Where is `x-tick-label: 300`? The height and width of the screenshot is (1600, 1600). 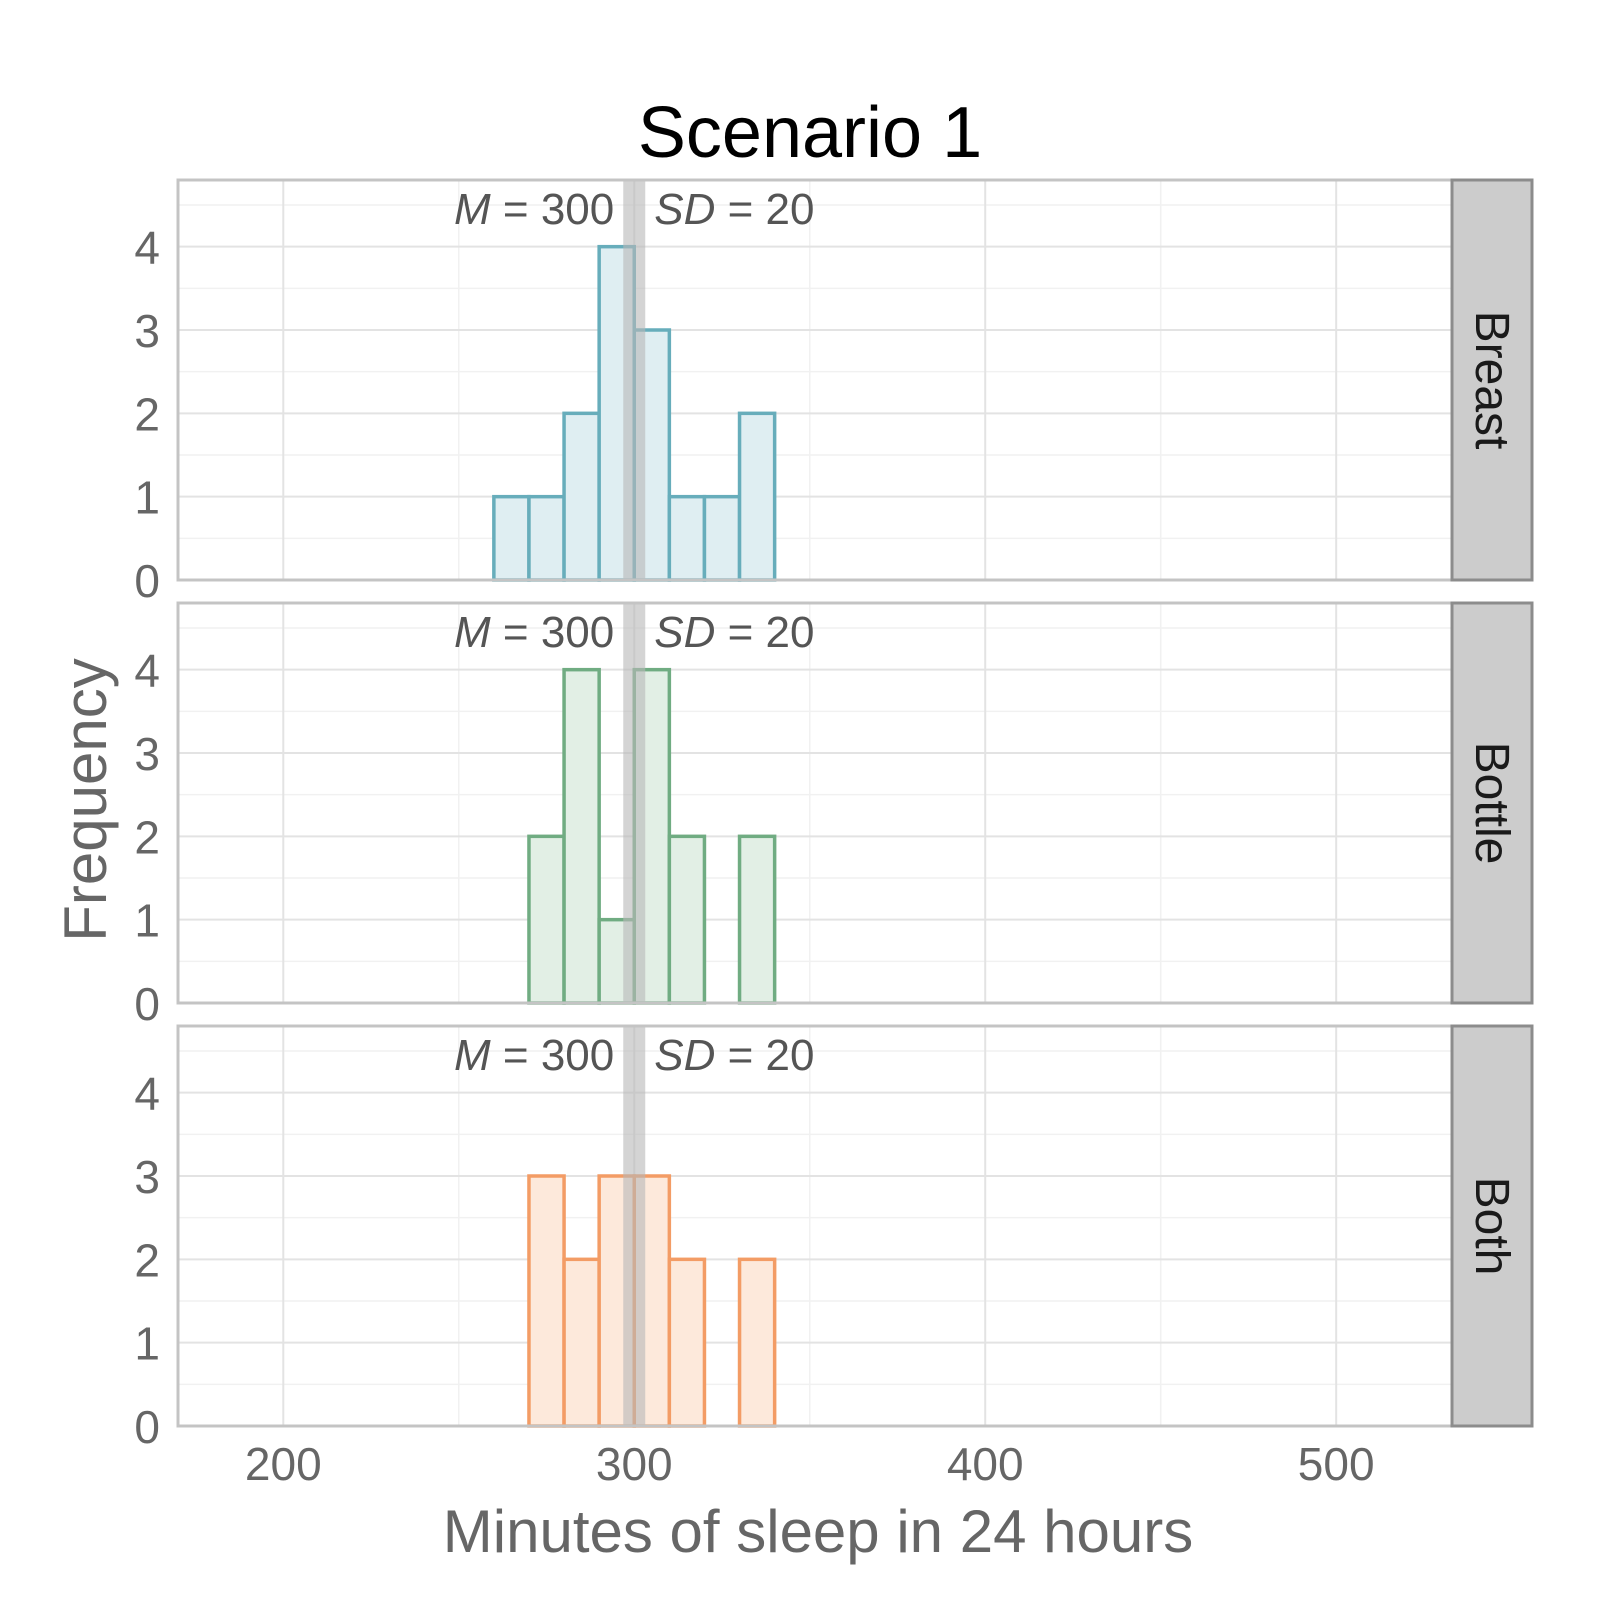
x-tick-label: 300 is located at coordinates (634, 1464).